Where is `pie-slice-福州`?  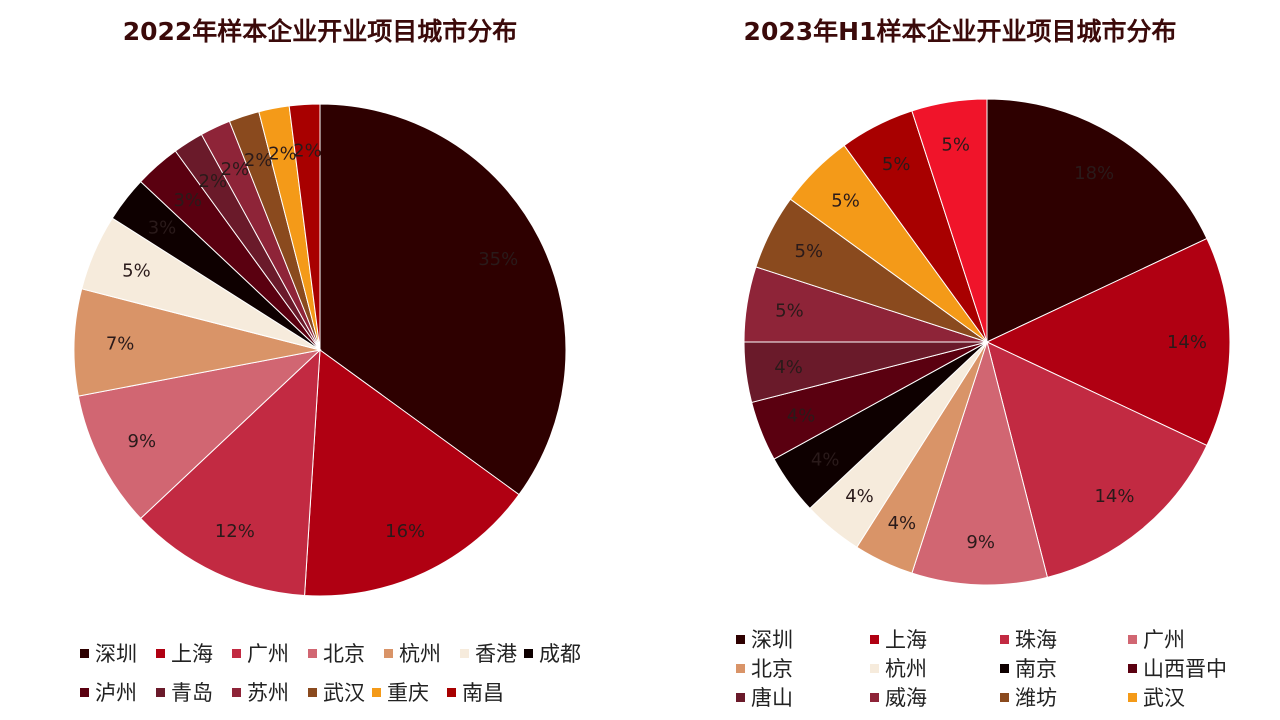
pie-slice-福州 is located at coordinates (949, 220).